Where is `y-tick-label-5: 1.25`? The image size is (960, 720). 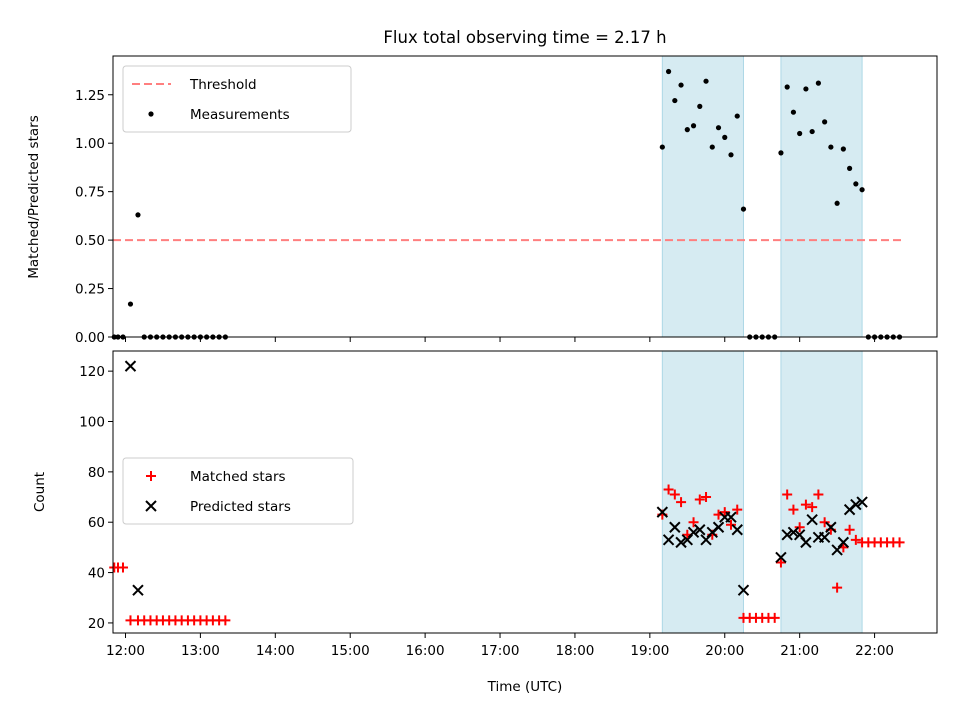
y-tick-label-5: 1.25 is located at coordinates (90, 96).